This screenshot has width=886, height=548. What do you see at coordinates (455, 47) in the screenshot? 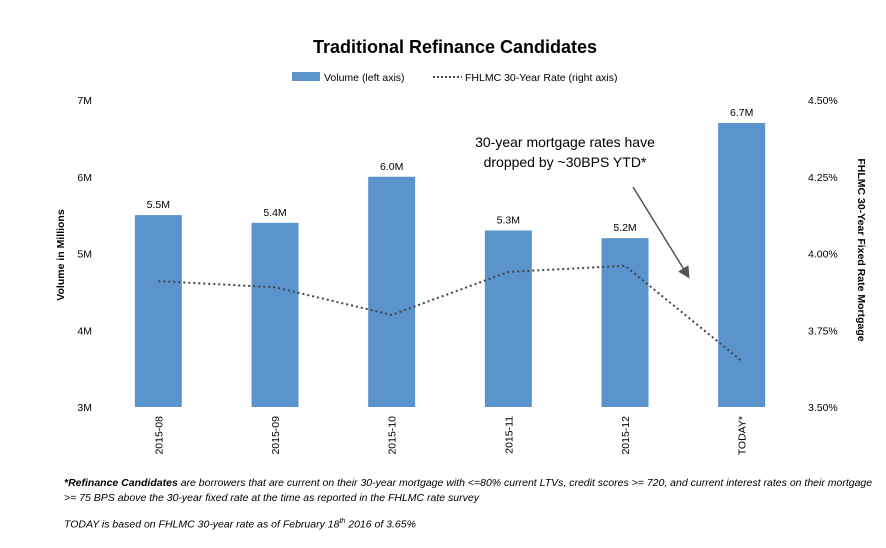
I see `chart-title: Traditional Refinance Candidates` at bounding box center [455, 47].